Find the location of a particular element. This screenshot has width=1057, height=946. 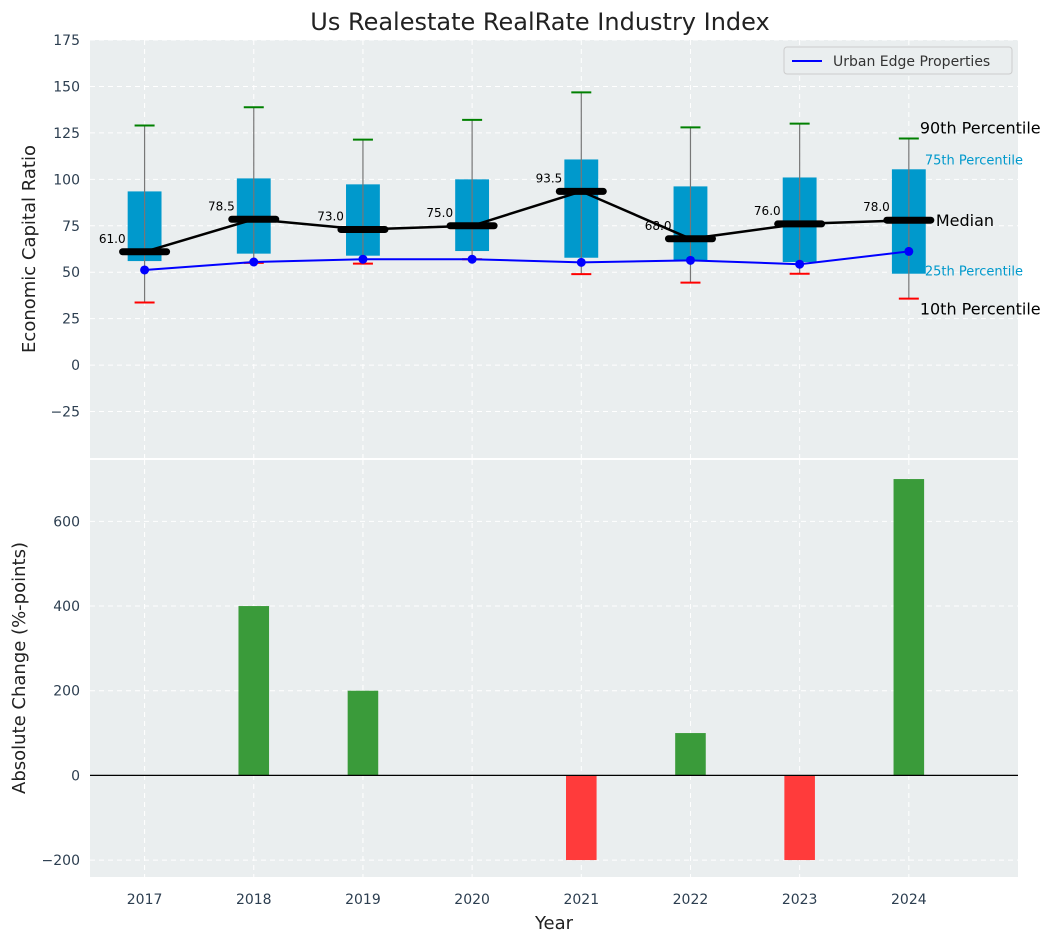

y-tick-label-top: 125 is located at coordinates (66, 134).